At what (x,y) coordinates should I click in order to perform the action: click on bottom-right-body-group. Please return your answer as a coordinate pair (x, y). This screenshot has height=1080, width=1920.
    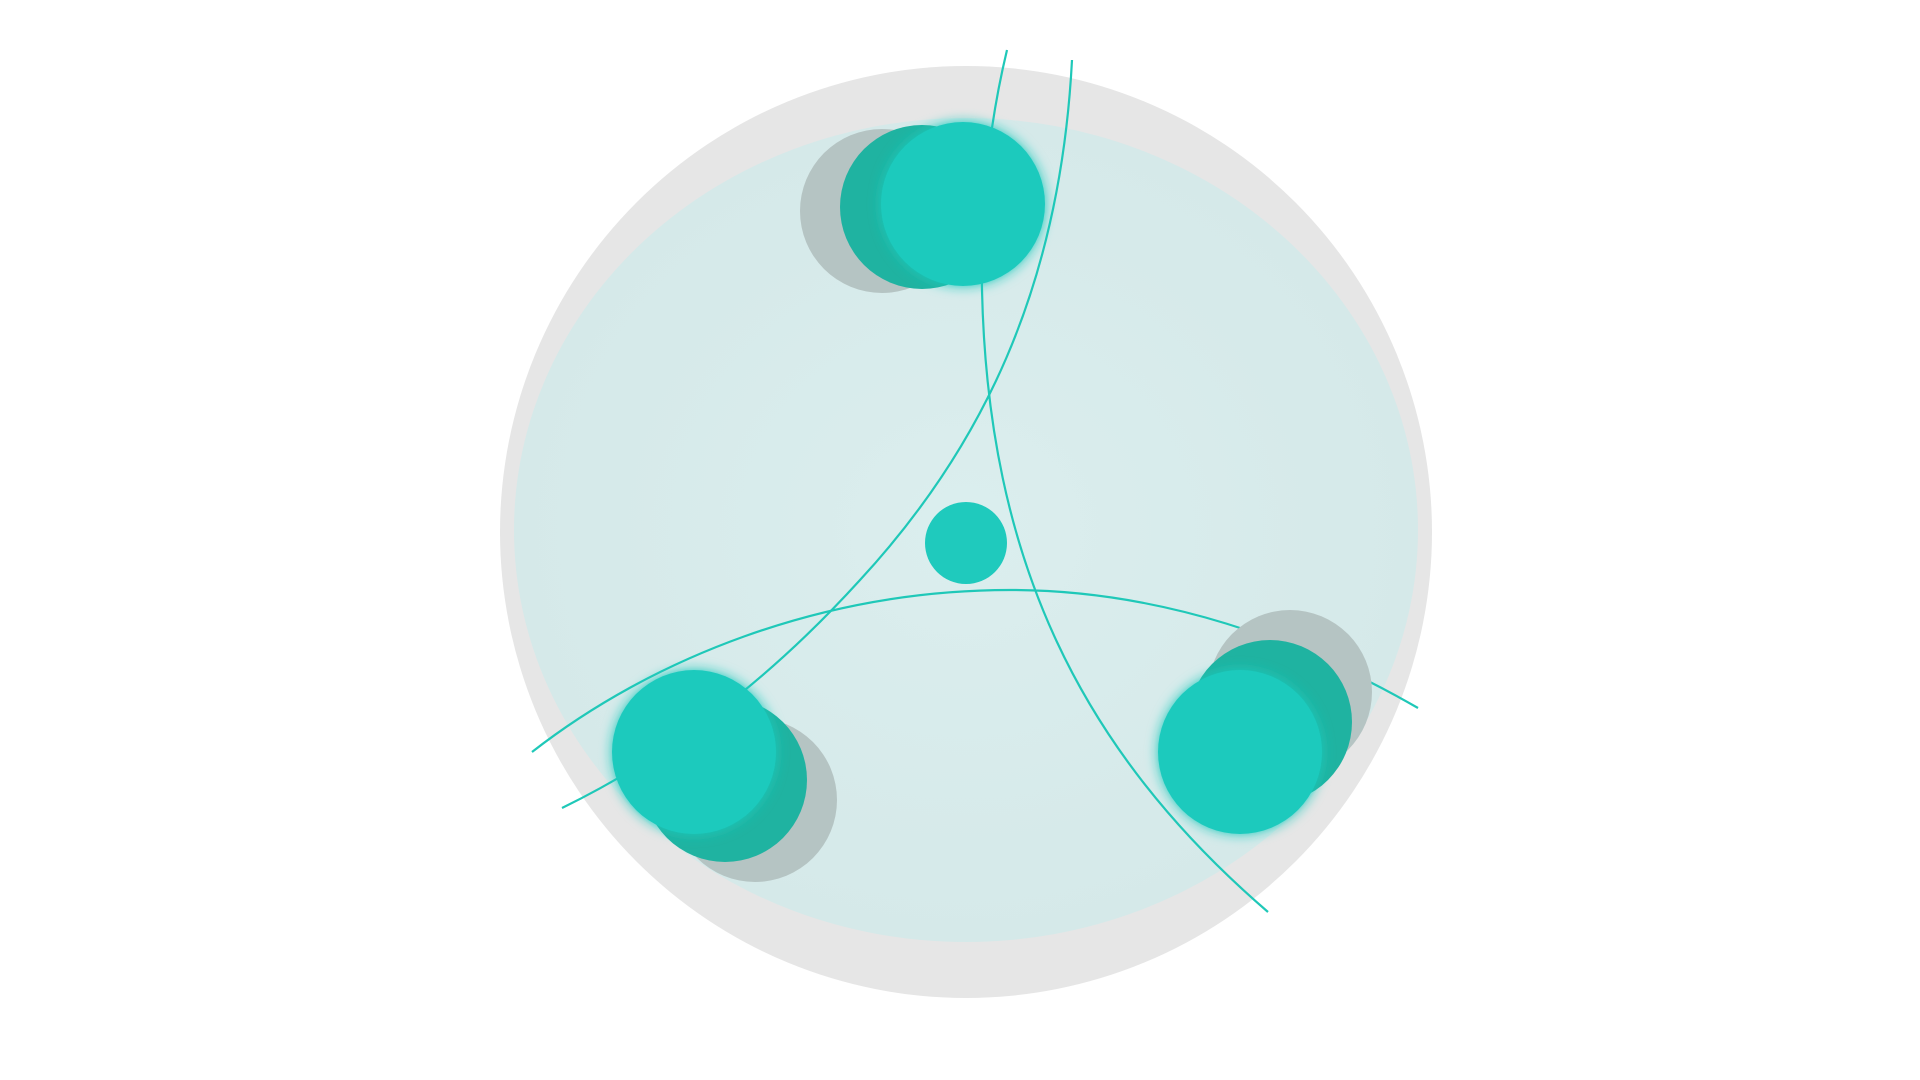
    Looking at the image, I should click on (1265, 722).